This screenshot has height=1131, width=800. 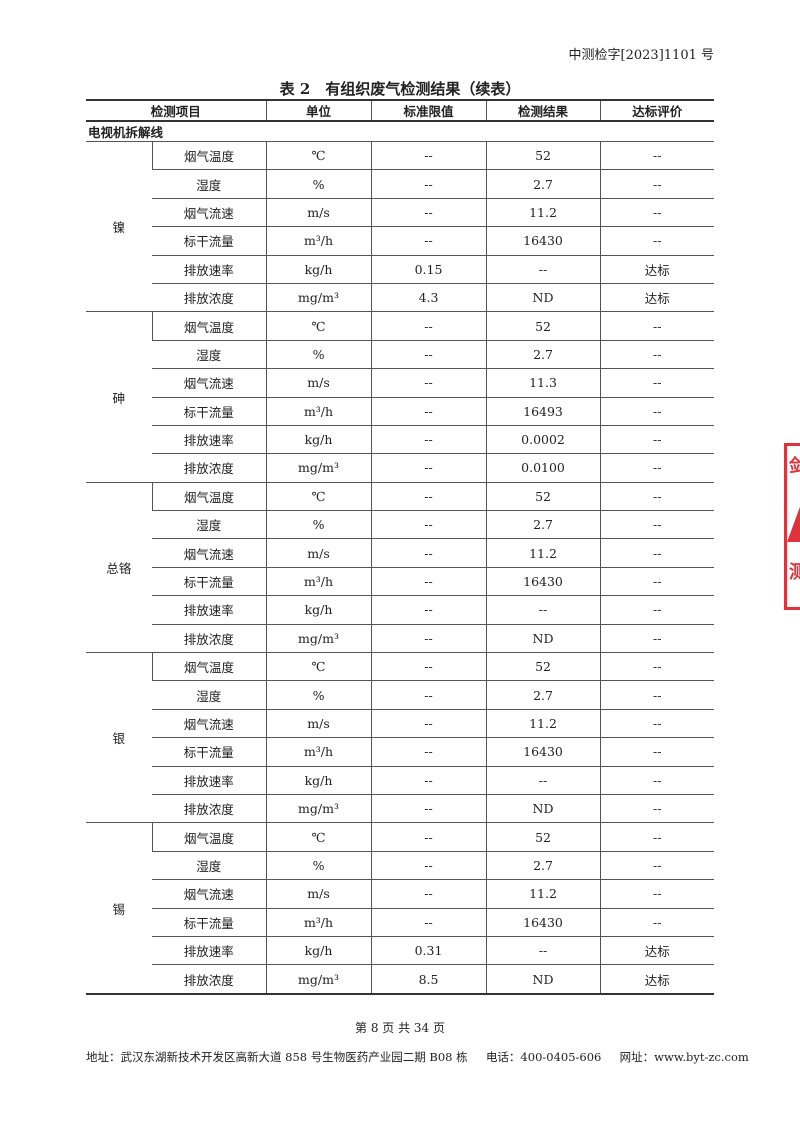 I want to click on section-row: 电视机拆解线, so click(x=400, y=131).